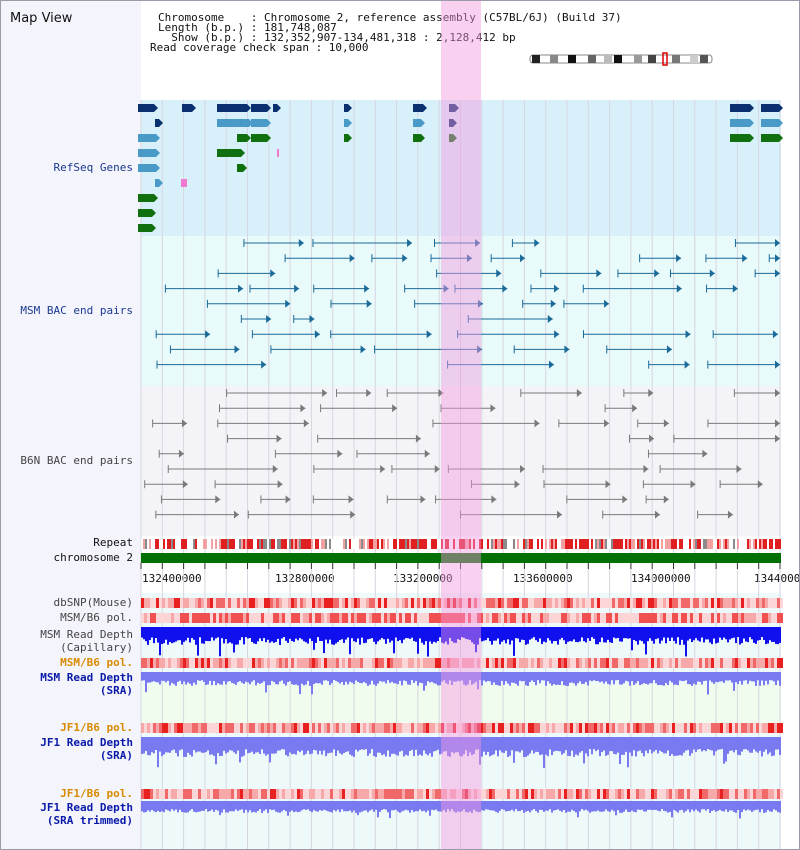 Image resolution: width=800 pixels, height=850 pixels. What do you see at coordinates (187, 108) in the screenshot?
I see `gene-block` at bounding box center [187, 108].